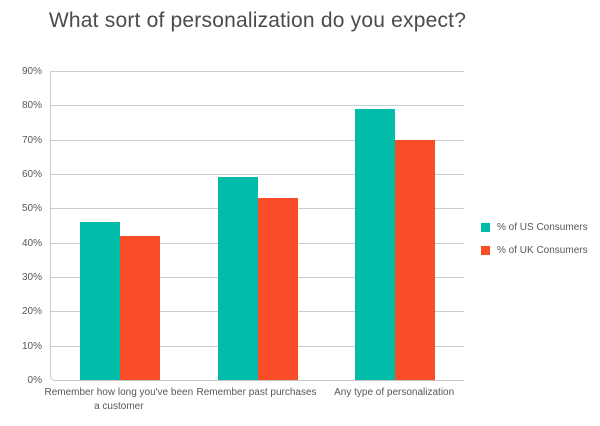 Image resolution: width=600 pixels, height=426 pixels. What do you see at coordinates (31, 209) in the screenshot?
I see `y-tick-label: 50%` at bounding box center [31, 209].